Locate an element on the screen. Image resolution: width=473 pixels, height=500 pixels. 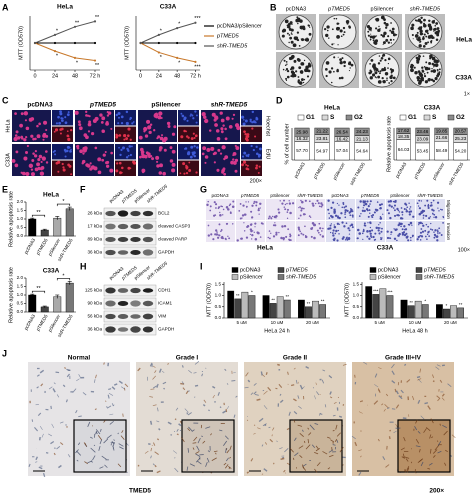
size-label: 17 kDa is located at coordinates (94, 226).